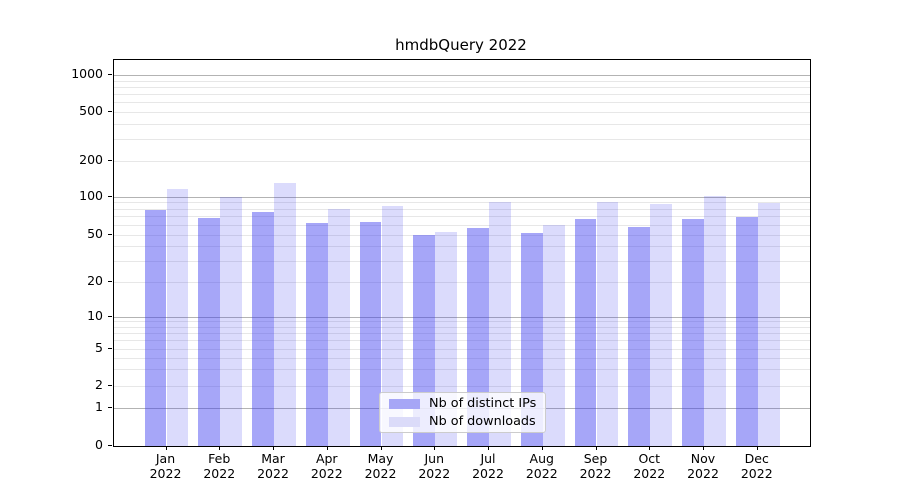 Image resolution: width=900 pixels, height=500 pixels. Describe the element at coordinates (91, 159) in the screenshot. I see `y-tick-label: 200` at that location.